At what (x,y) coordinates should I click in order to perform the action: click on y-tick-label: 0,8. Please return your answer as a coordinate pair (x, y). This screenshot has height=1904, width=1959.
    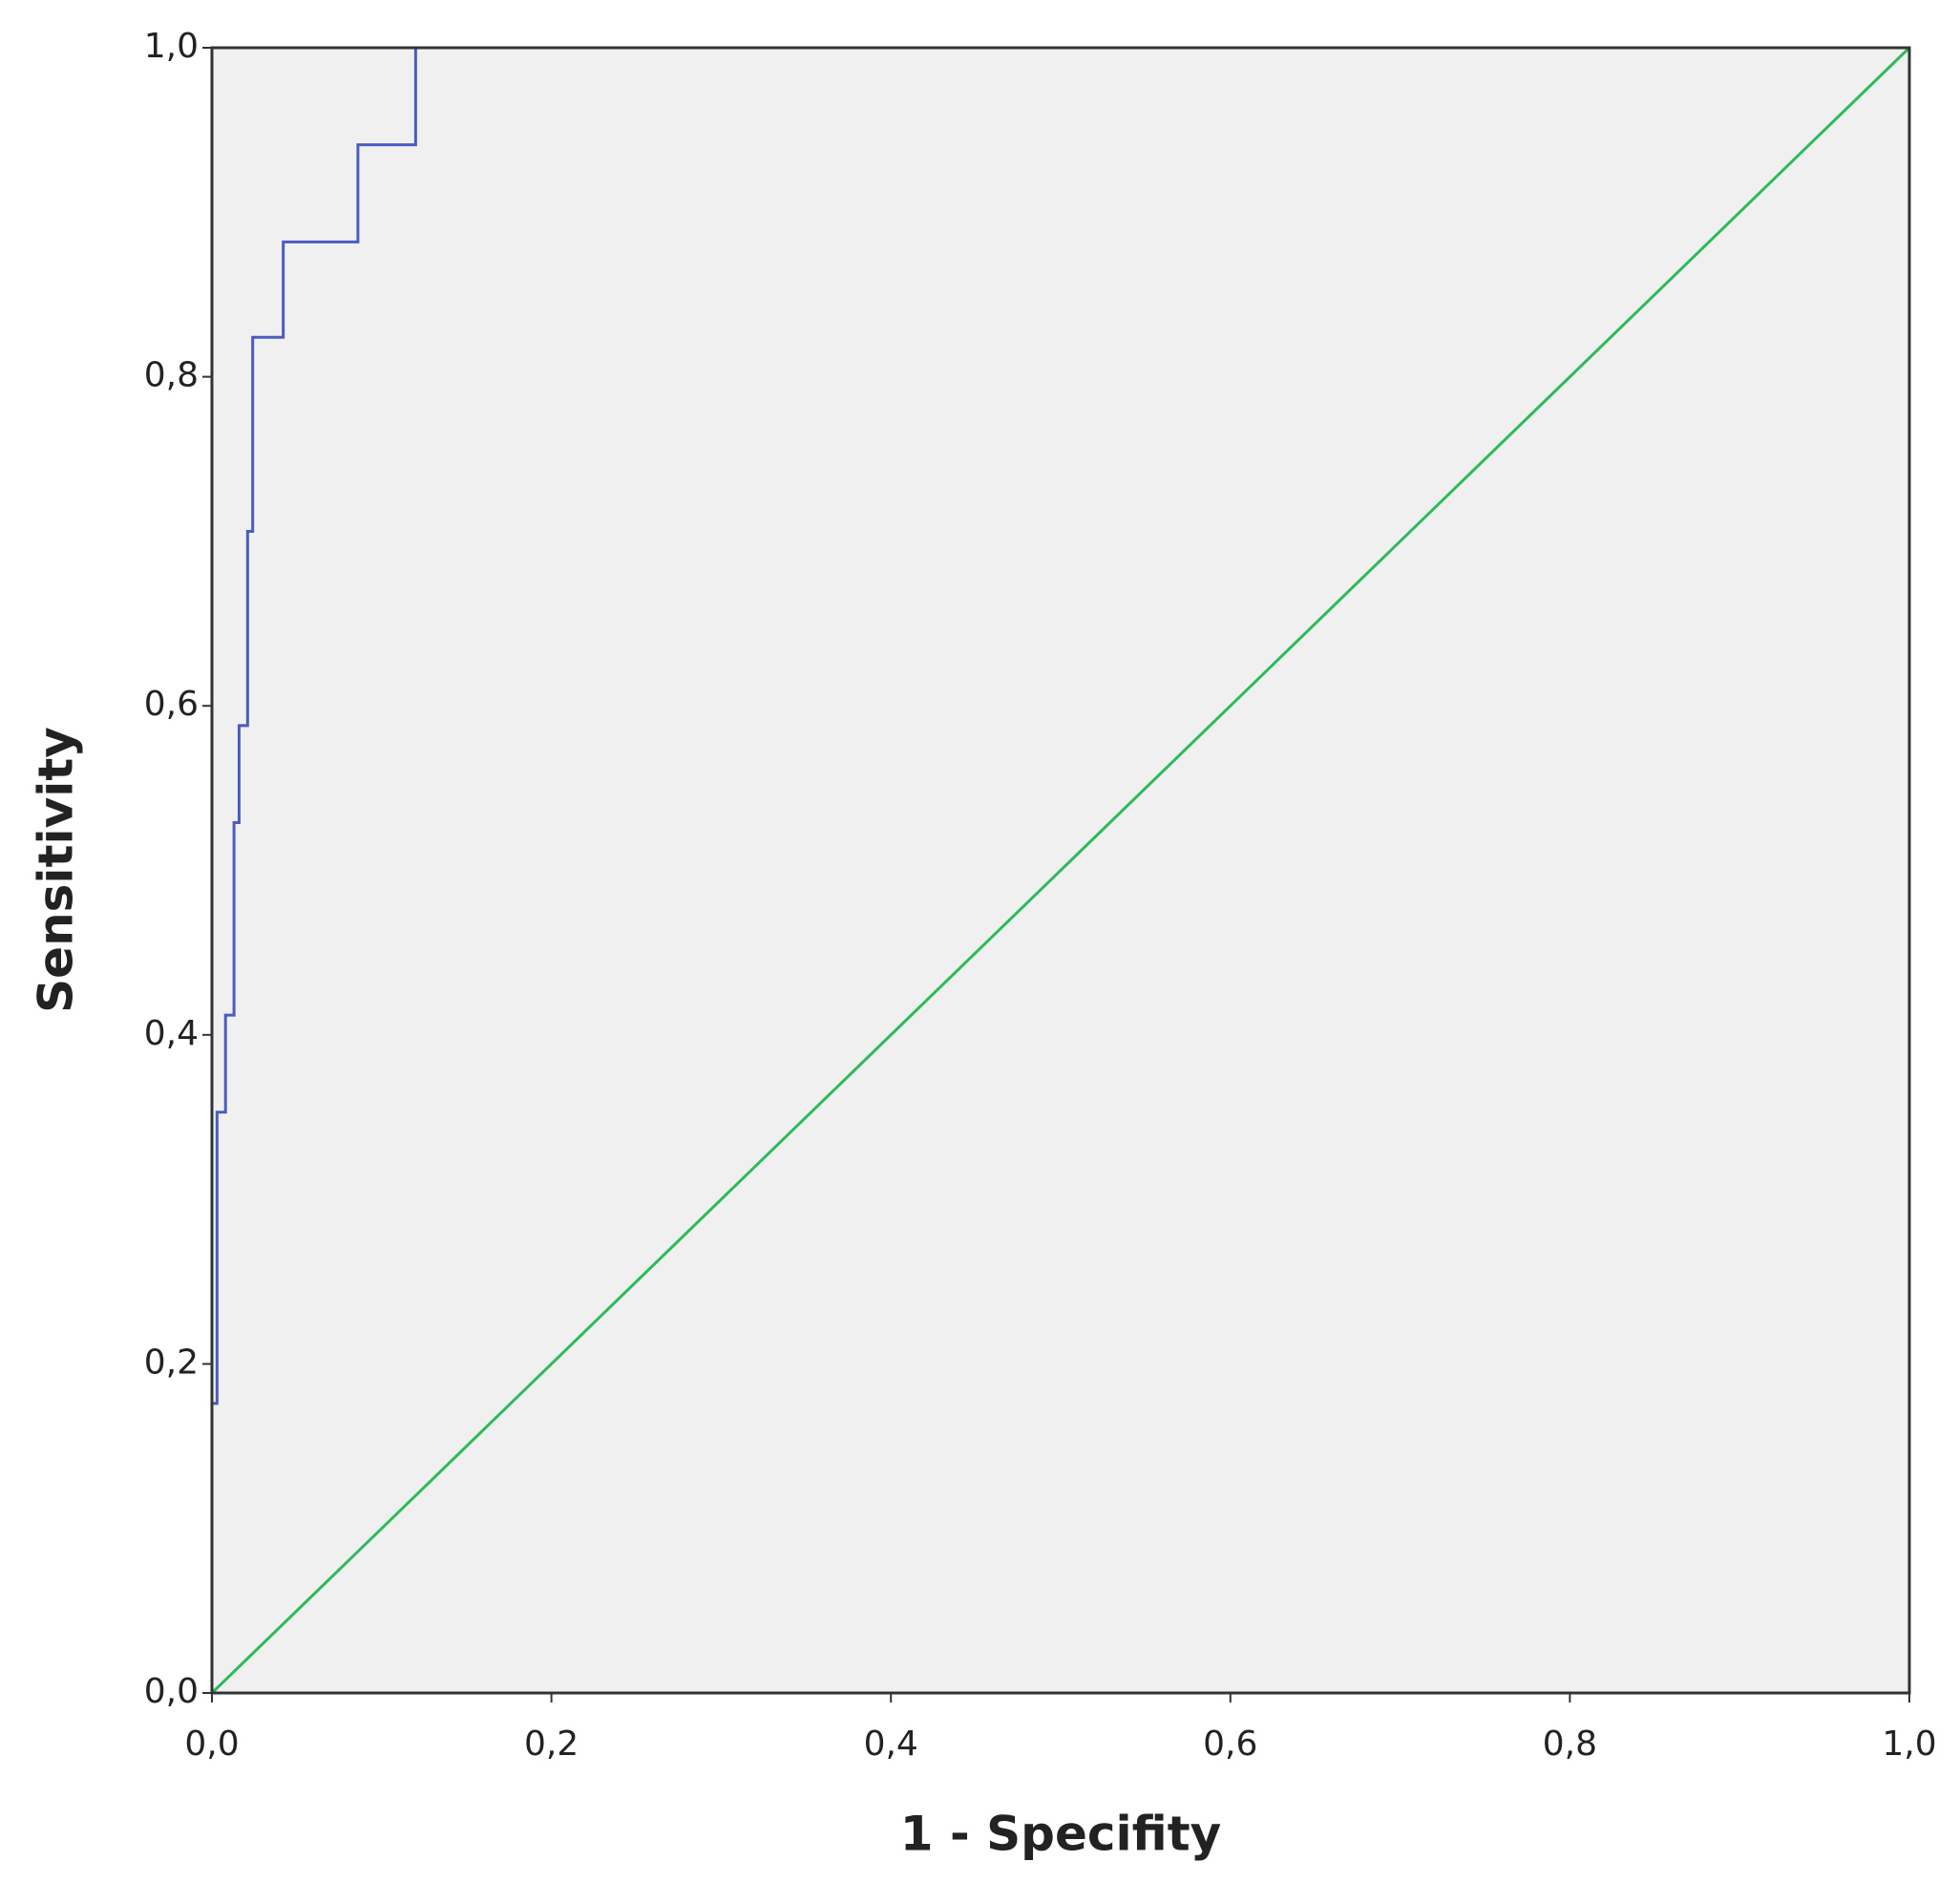
    Looking at the image, I should click on (171, 376).